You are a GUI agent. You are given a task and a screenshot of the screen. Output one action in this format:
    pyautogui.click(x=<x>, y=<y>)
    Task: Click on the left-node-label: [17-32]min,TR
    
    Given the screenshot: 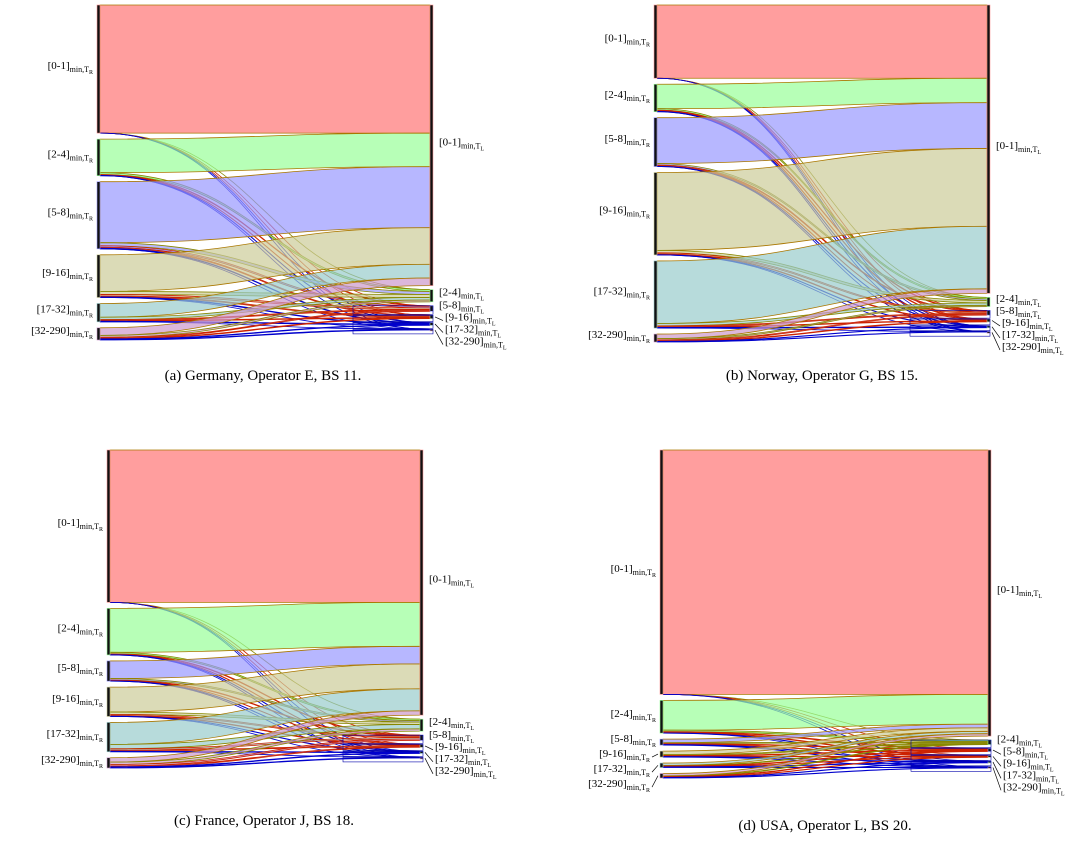 What is the action you would take?
    pyautogui.click(x=622, y=293)
    